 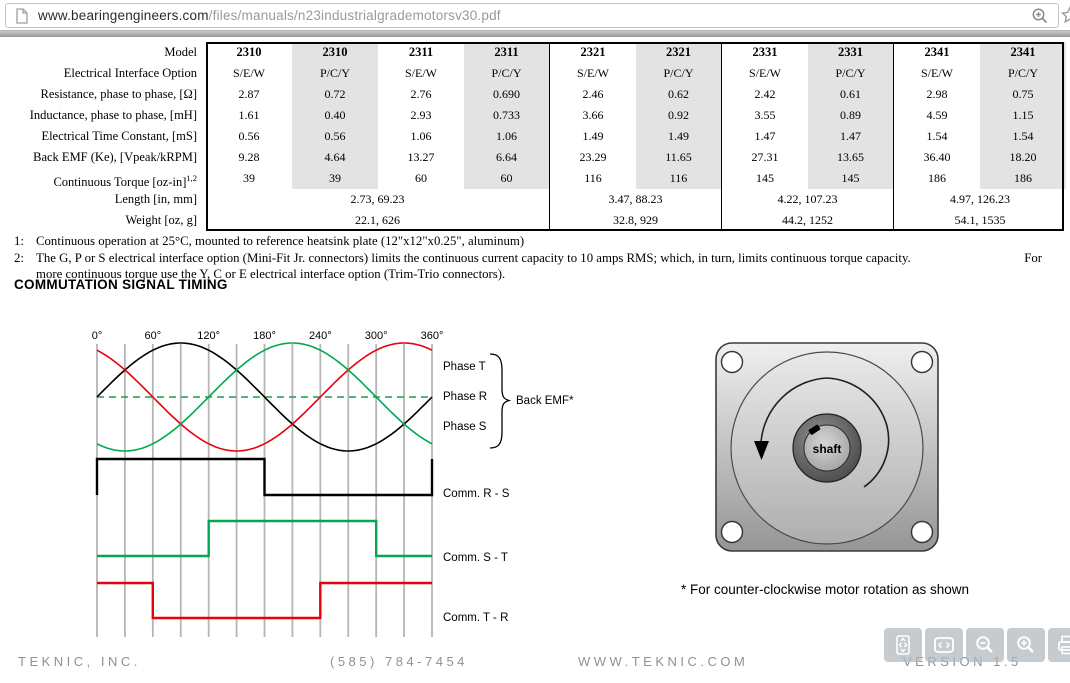 What do you see at coordinates (249, 157) in the screenshot?
I see `spec-cell: 9.28` at bounding box center [249, 157].